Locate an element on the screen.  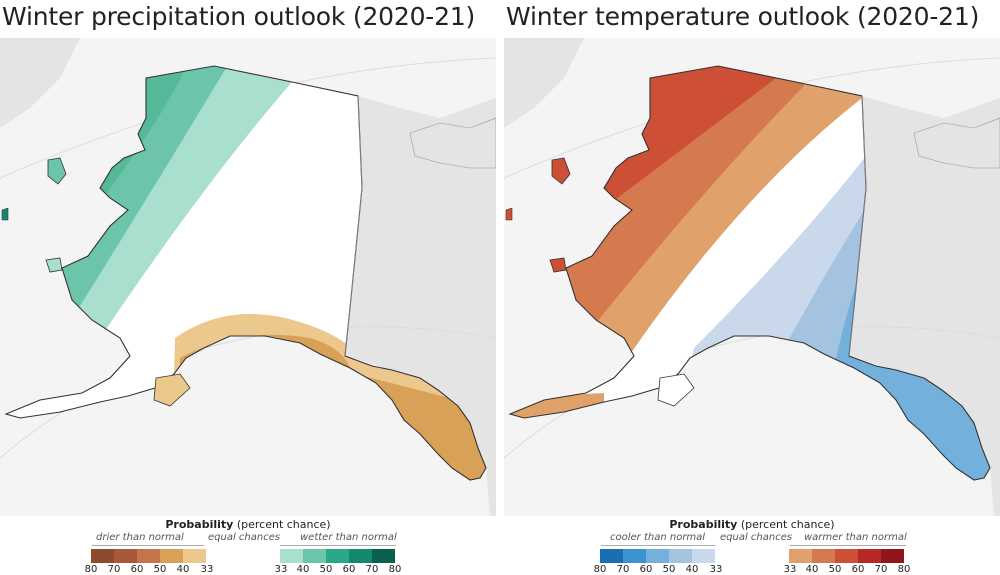
legend-cooler-label: cooler than normal is located at coordinates (658, 537).